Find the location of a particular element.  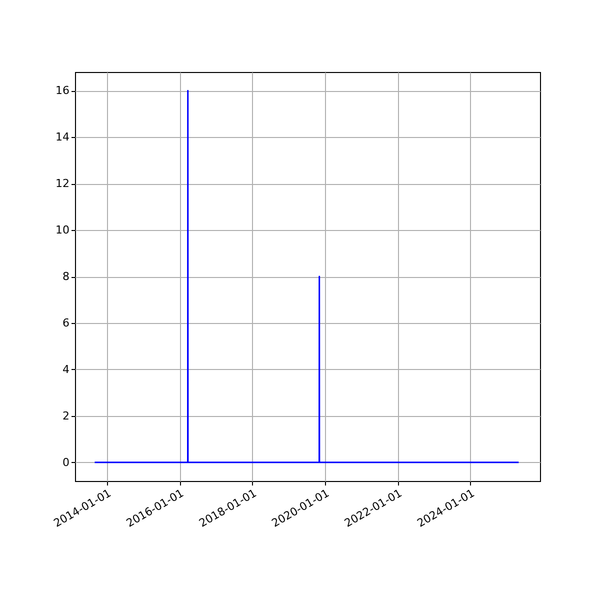

y-tick-label: 8 is located at coordinates (66, 276).